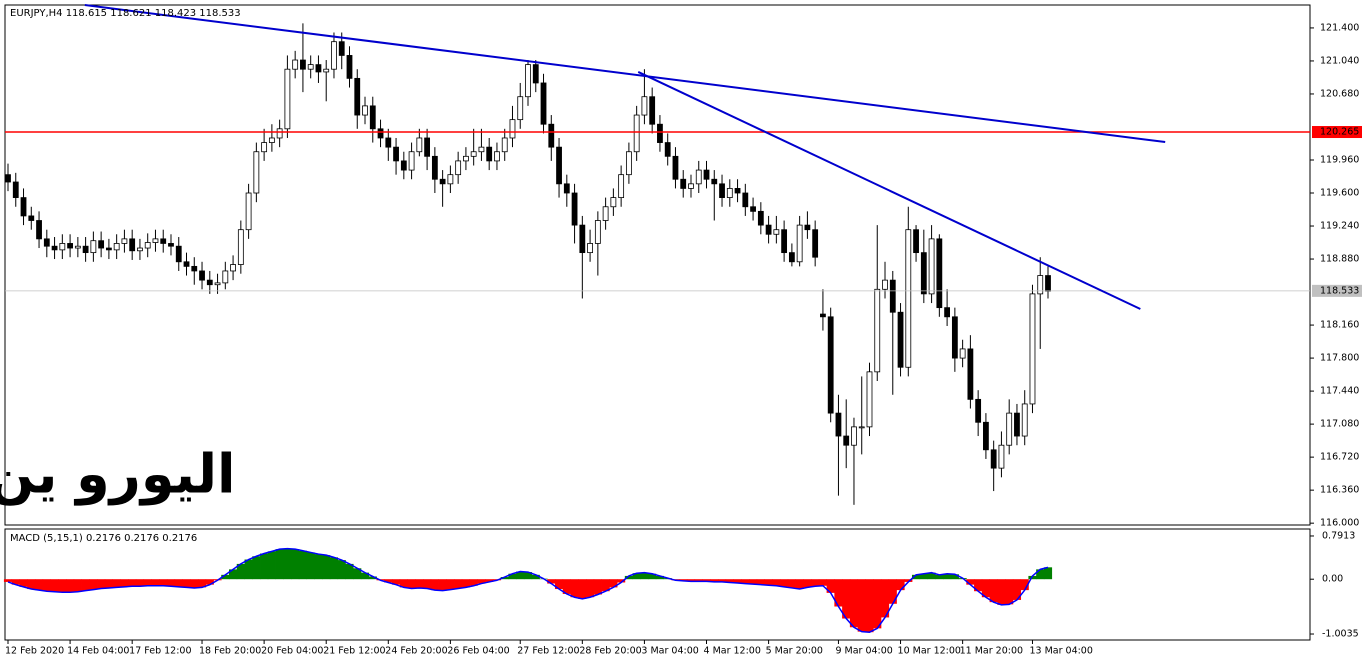 This screenshot has height=664, width=1366. Describe the element at coordinates (1340, 634) in the screenshot. I see `macd-tick-label: -1.0035` at that location.